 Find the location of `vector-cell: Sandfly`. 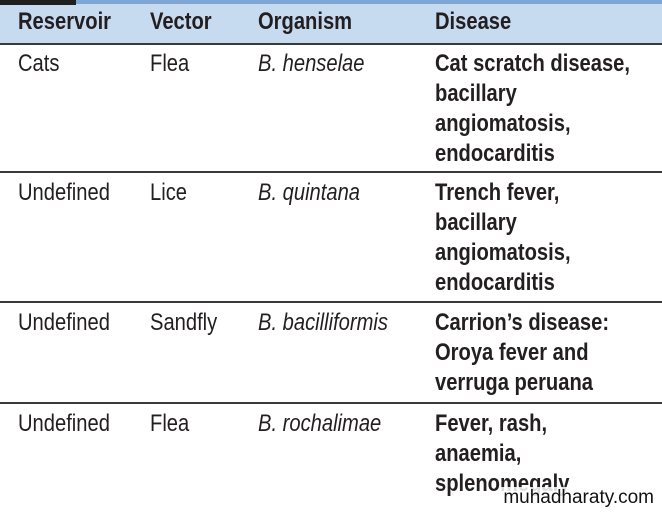

vector-cell: Sandfly is located at coordinates (184, 322).